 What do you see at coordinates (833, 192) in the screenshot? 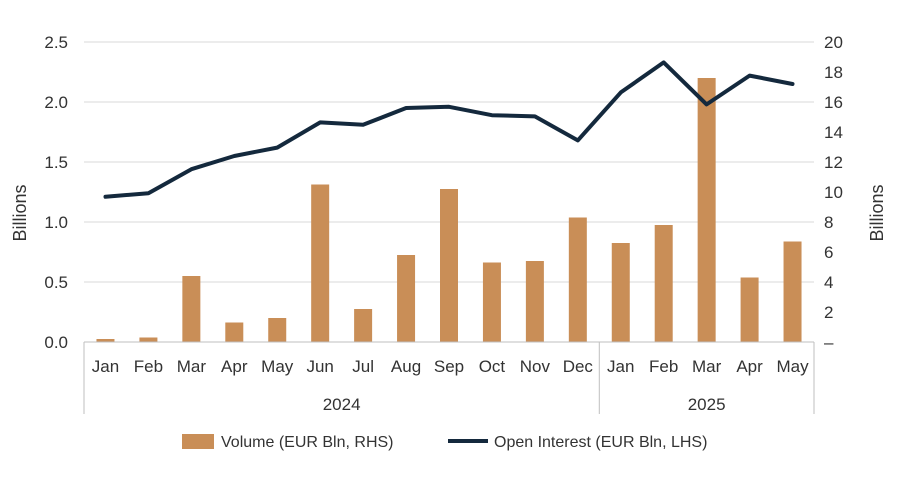
I see `right-tick-label: 10` at bounding box center [833, 192].